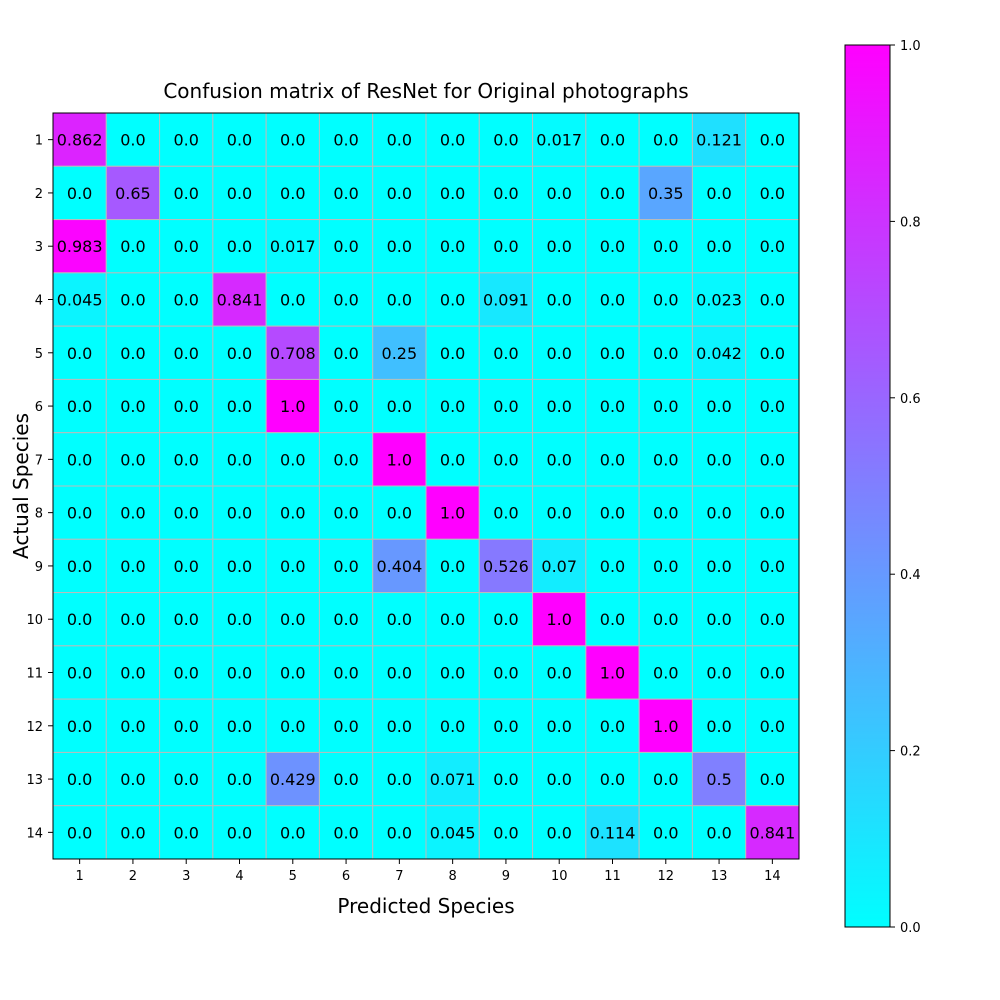 This screenshot has height=1000, width=1000. Describe the element at coordinates (453, 876) in the screenshot. I see `x-tick-label: 8` at that location.